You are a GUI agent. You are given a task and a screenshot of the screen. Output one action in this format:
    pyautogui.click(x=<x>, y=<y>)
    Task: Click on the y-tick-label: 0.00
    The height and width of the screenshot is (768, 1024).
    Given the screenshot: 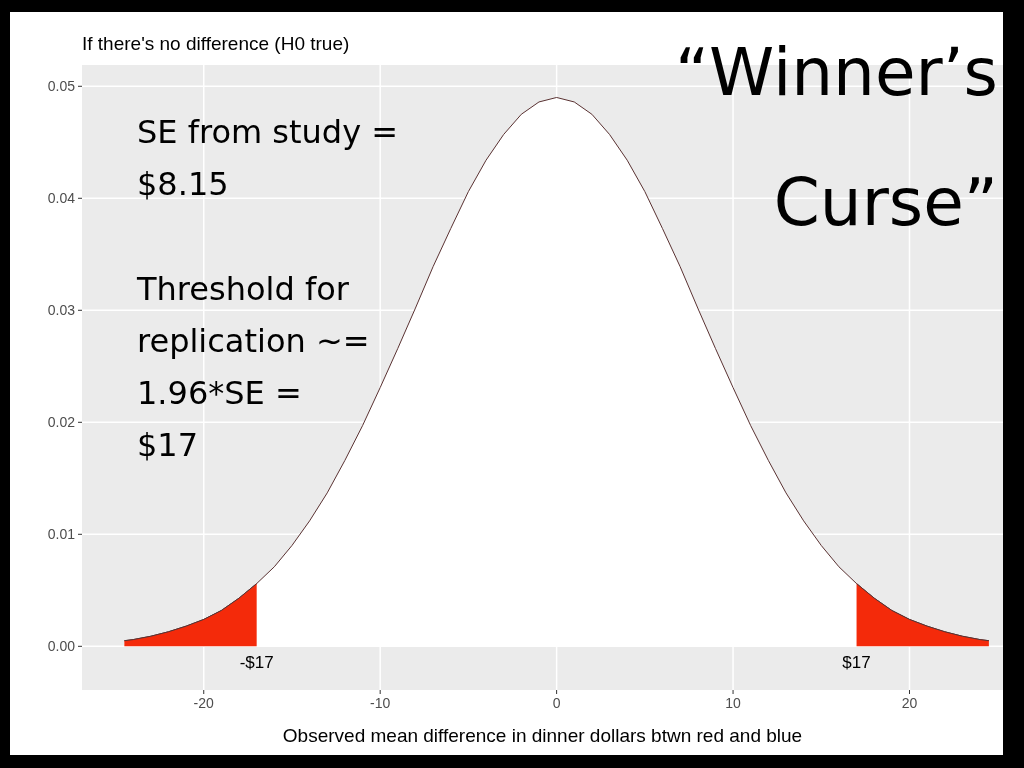 What is the action you would take?
    pyautogui.click(x=61, y=646)
    